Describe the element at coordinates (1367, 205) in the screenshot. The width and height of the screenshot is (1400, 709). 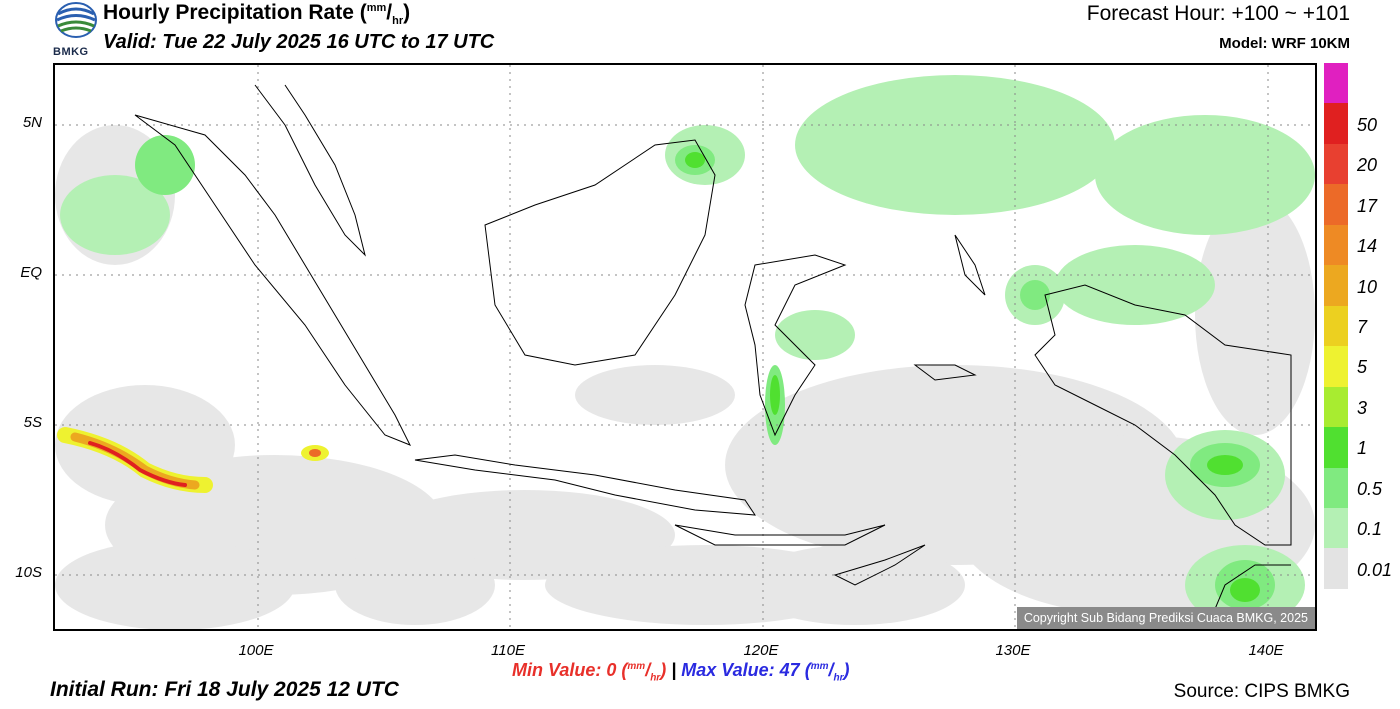
I see `colorbar-label: 17` at that location.